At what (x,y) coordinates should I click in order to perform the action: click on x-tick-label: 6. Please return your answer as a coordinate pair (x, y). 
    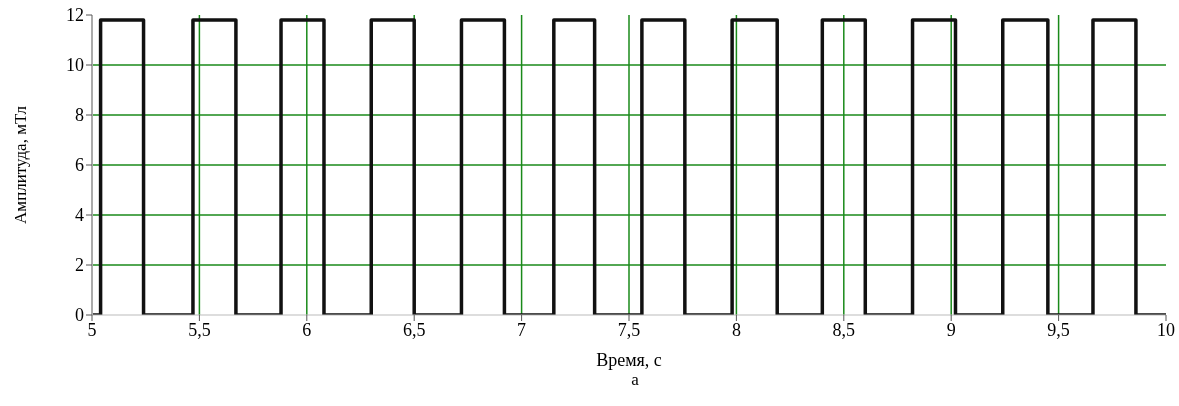
    Looking at the image, I should click on (307, 329).